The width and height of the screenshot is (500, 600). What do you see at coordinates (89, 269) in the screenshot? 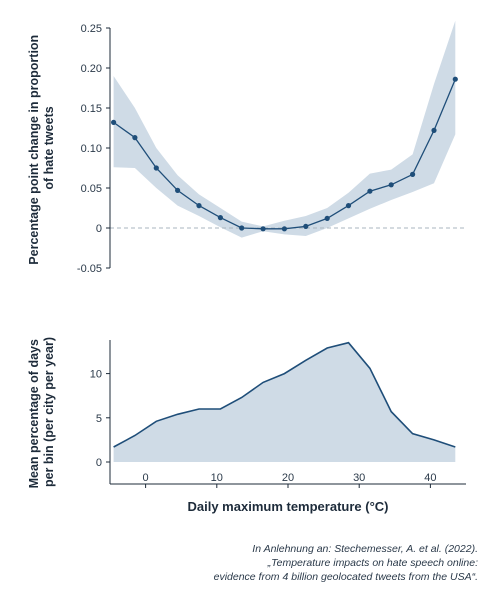
I see `y-tick-label: -0.05` at bounding box center [89, 269].